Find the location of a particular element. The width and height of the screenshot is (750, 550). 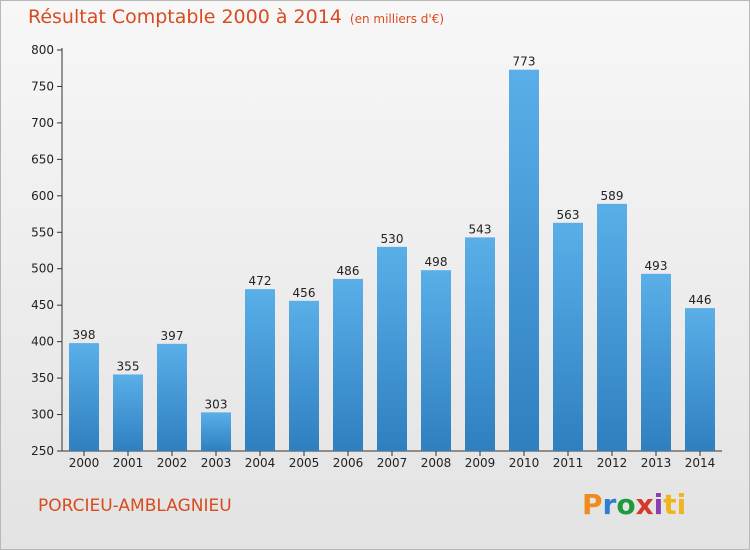

logo-letter-i: i is located at coordinates (658, 504).